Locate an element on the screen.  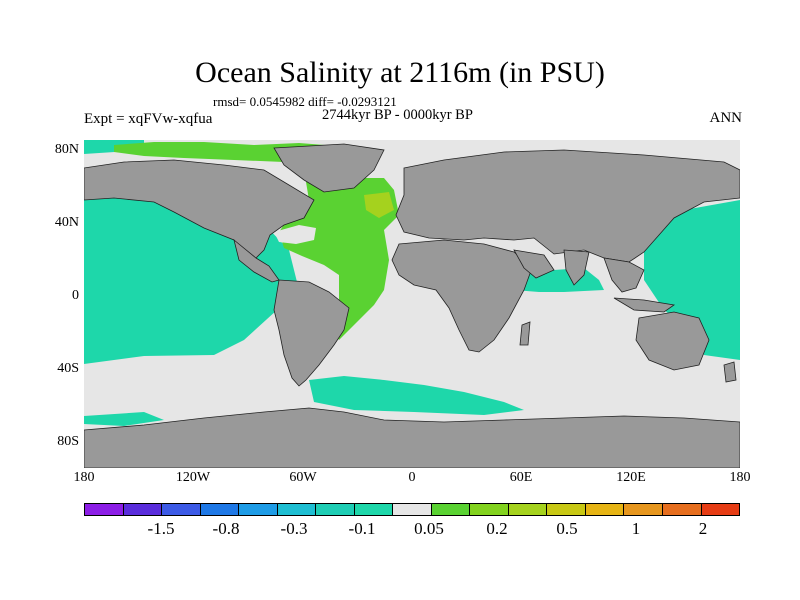
new-zealand-land is located at coordinates (730, 372).